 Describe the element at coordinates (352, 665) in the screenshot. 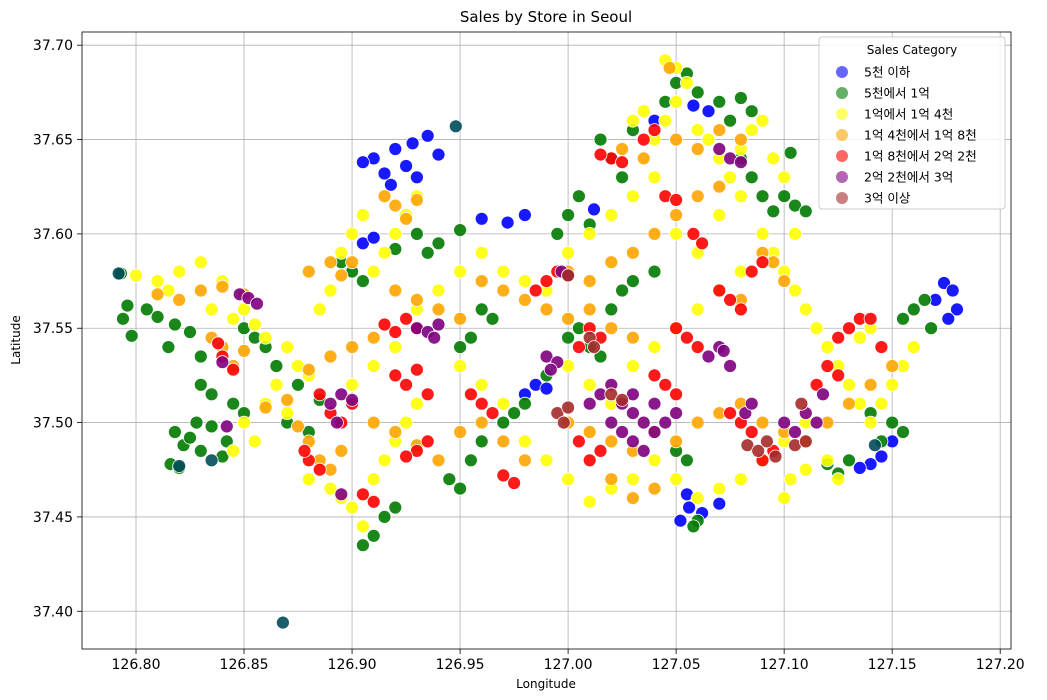

I see `x-tick-label: 126.90` at that location.